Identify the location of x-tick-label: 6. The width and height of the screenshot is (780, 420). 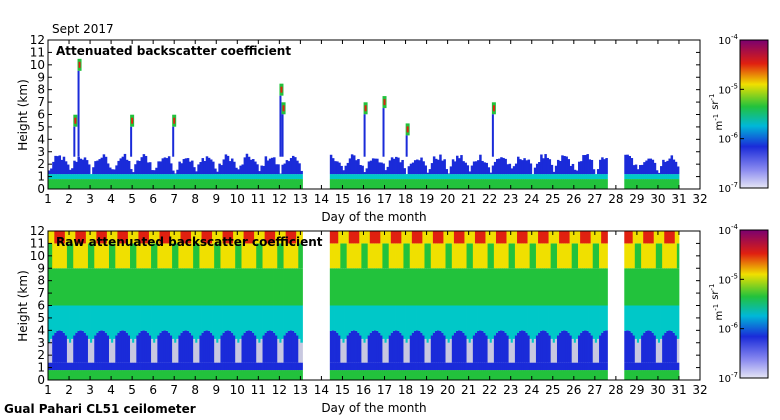
(153, 390).